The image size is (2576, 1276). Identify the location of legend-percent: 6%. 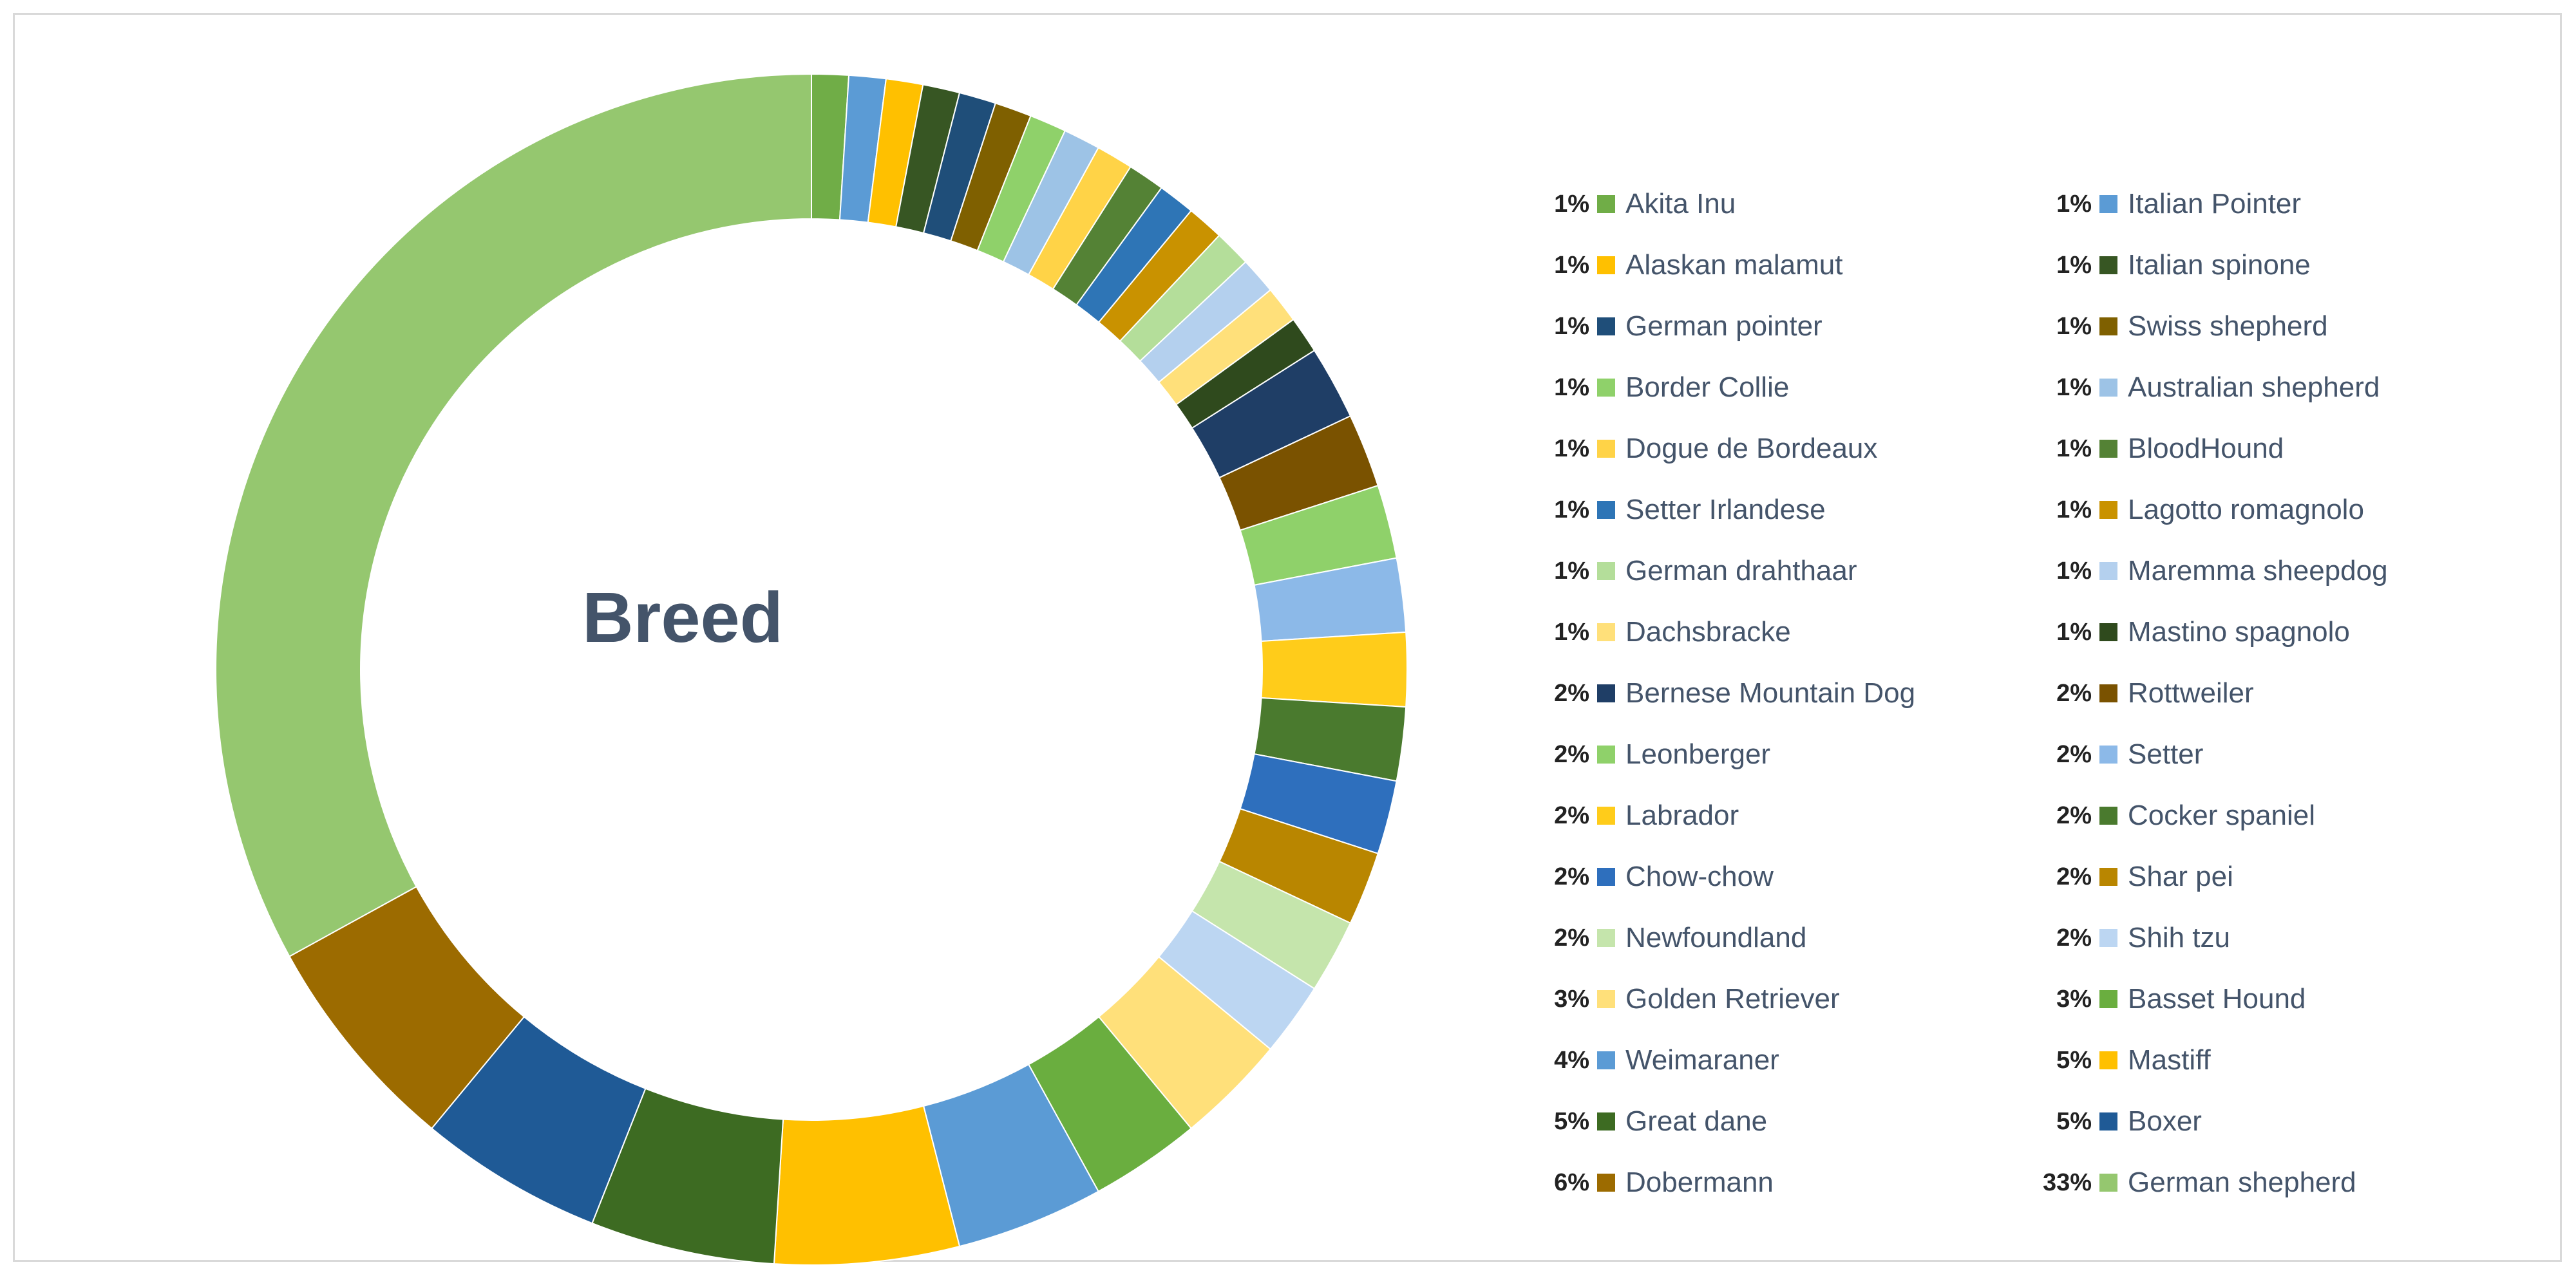
(1572, 1182).